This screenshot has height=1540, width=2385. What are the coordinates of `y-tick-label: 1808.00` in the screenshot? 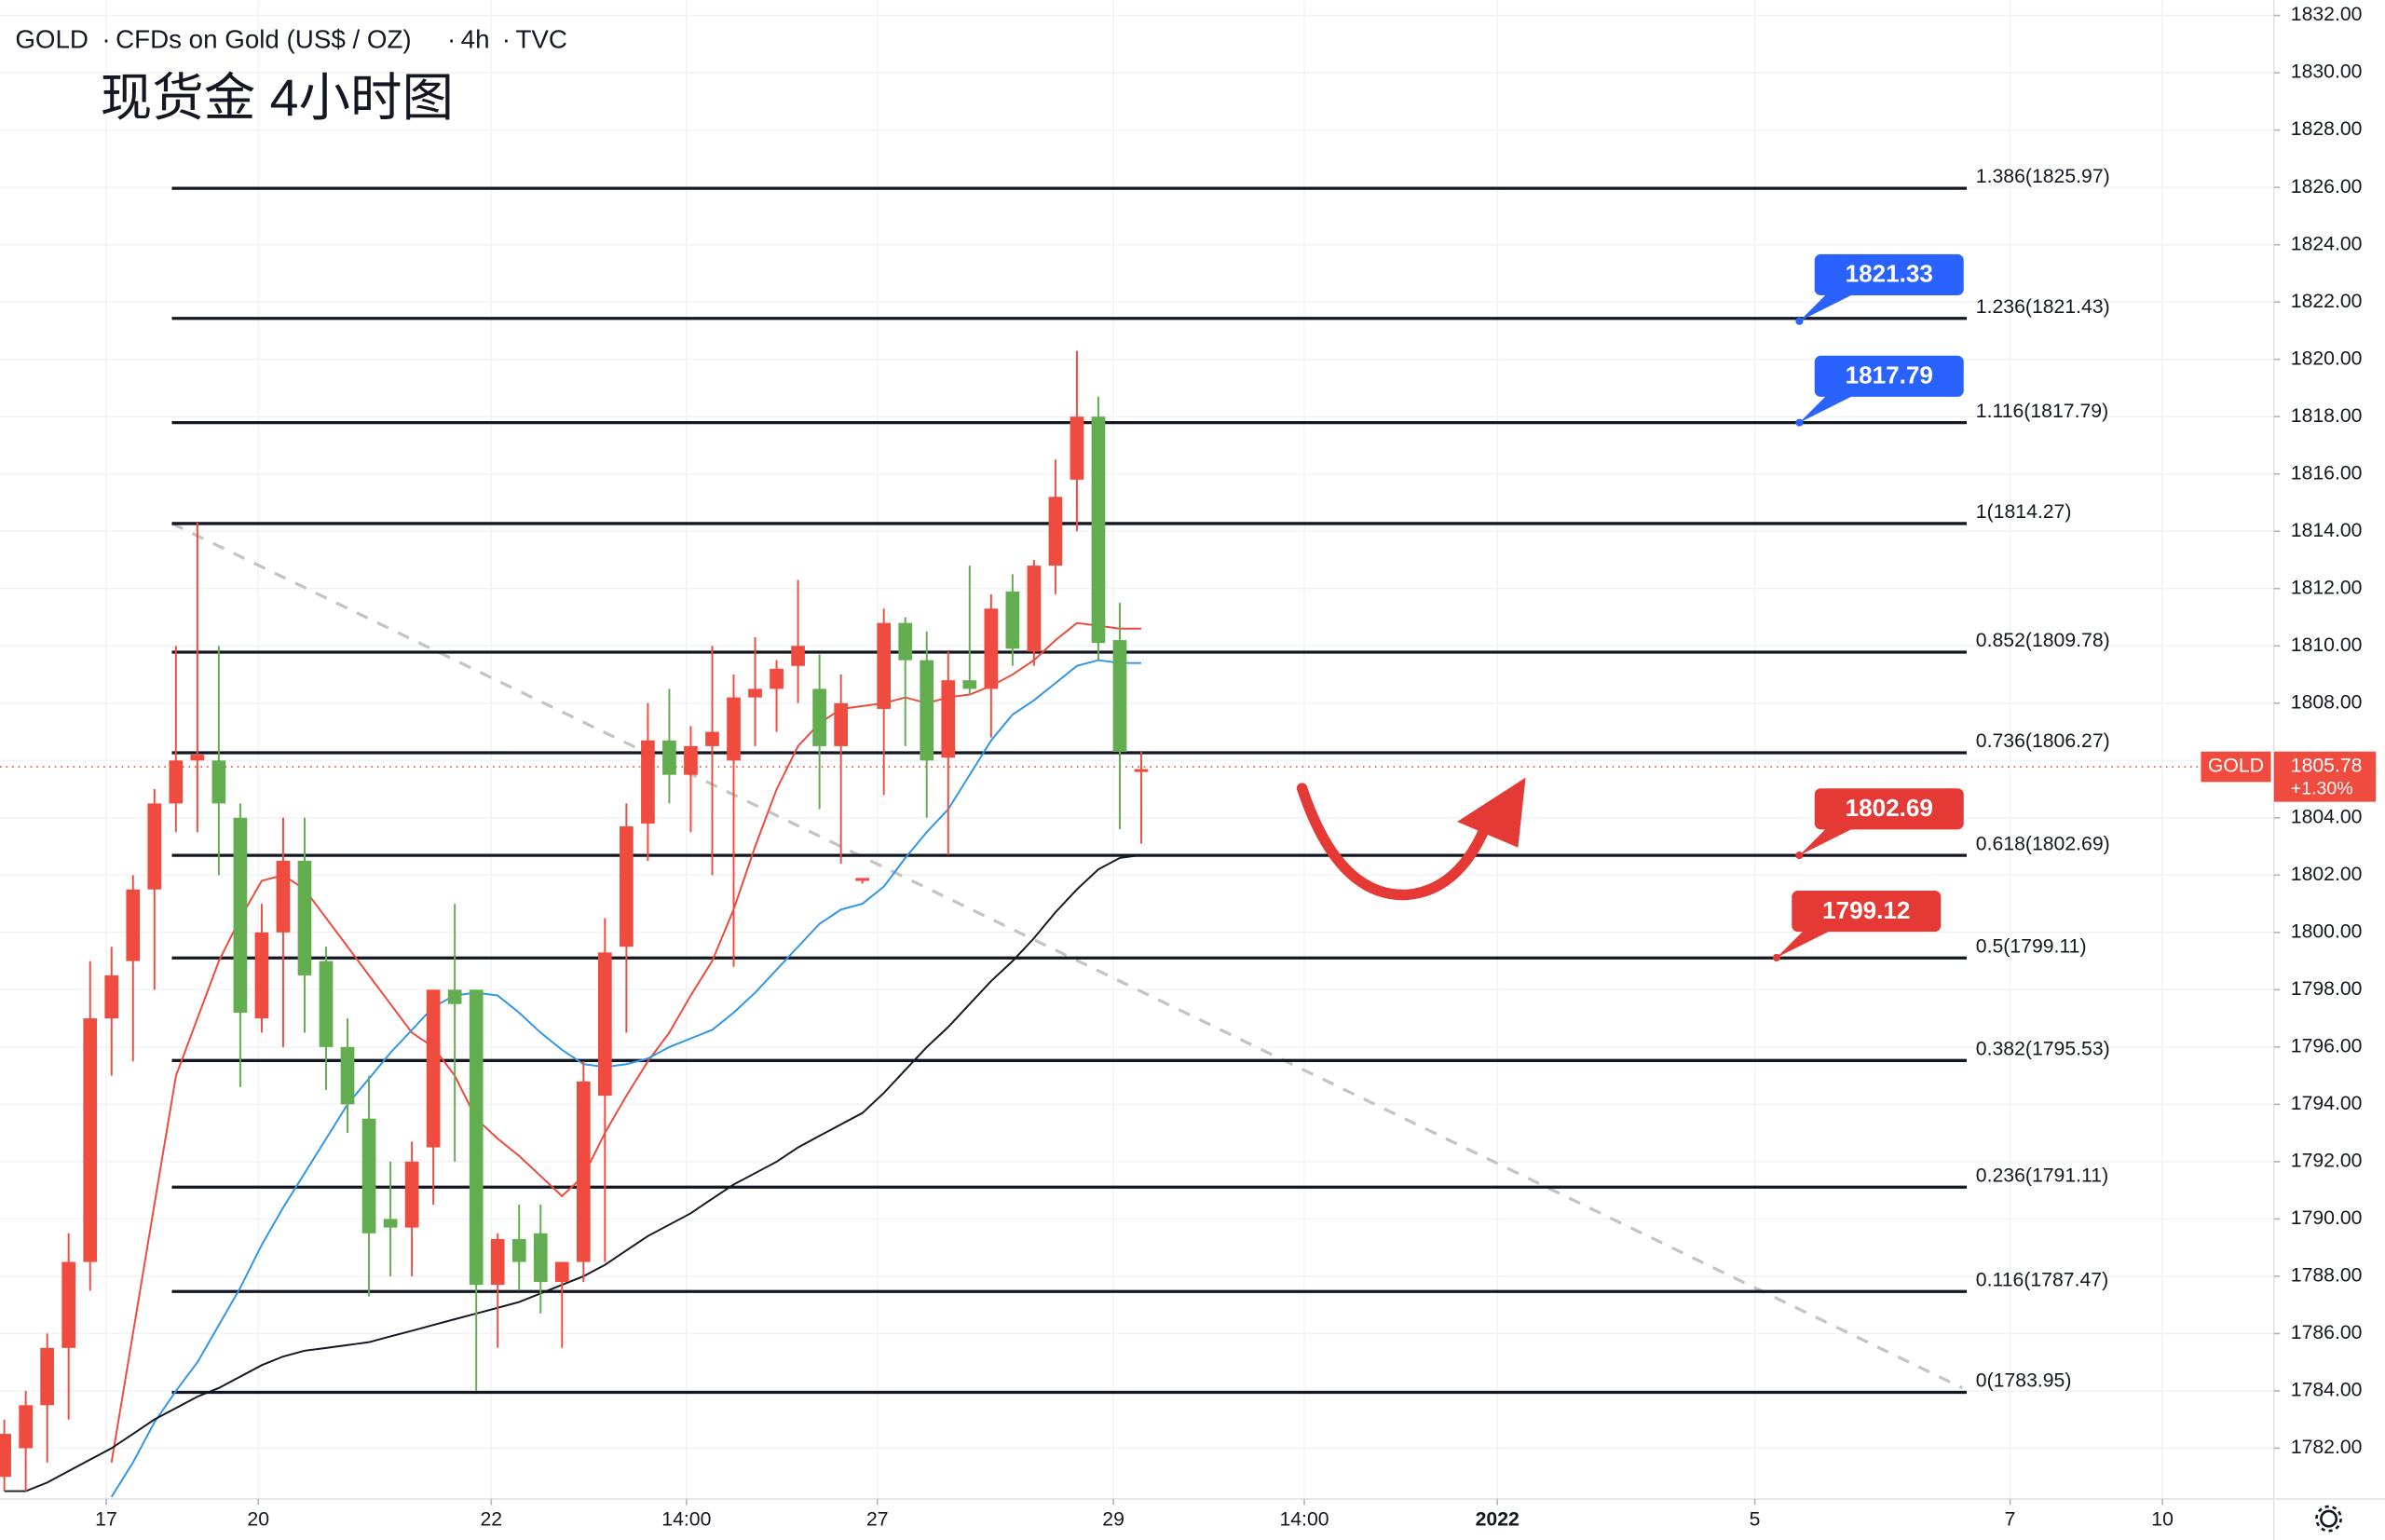 It's located at (2327, 702).